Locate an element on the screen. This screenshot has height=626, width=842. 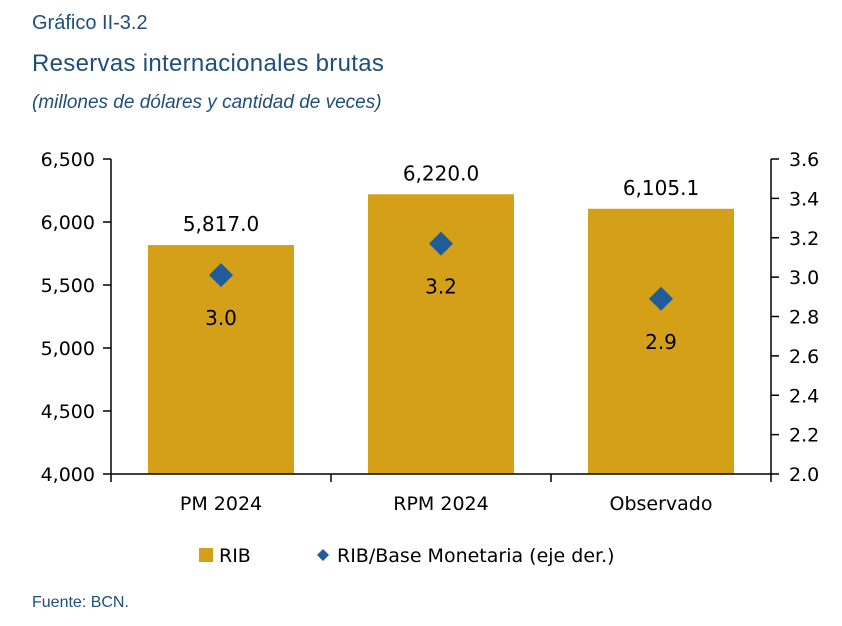
right-axis-tick-label: 3.6 is located at coordinates (804, 160).